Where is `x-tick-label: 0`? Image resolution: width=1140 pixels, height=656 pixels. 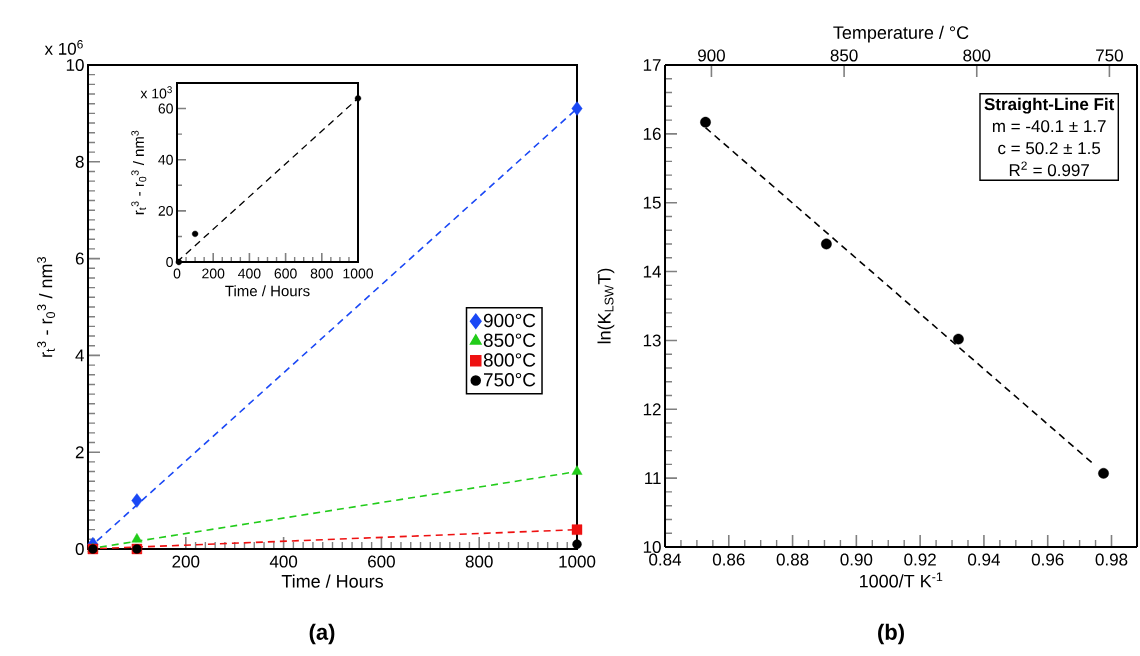 x-tick-label: 0 is located at coordinates (177, 273).